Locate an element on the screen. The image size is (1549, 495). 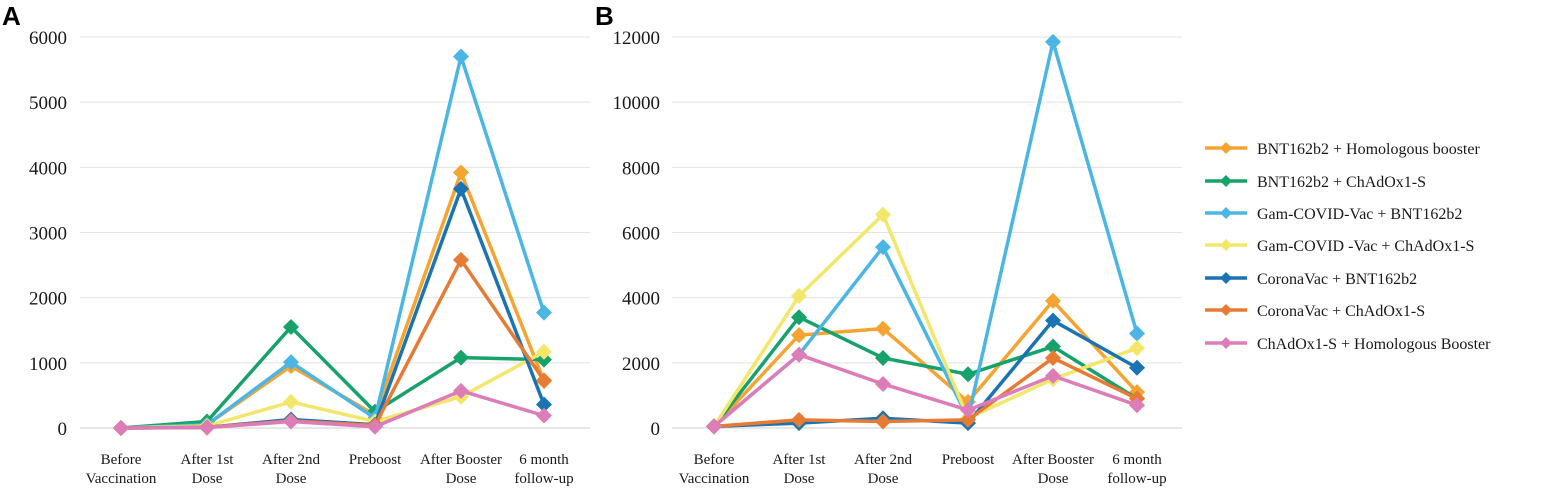
legend-item: BNT162b2 + Homologous booster is located at coordinates (1342, 149).